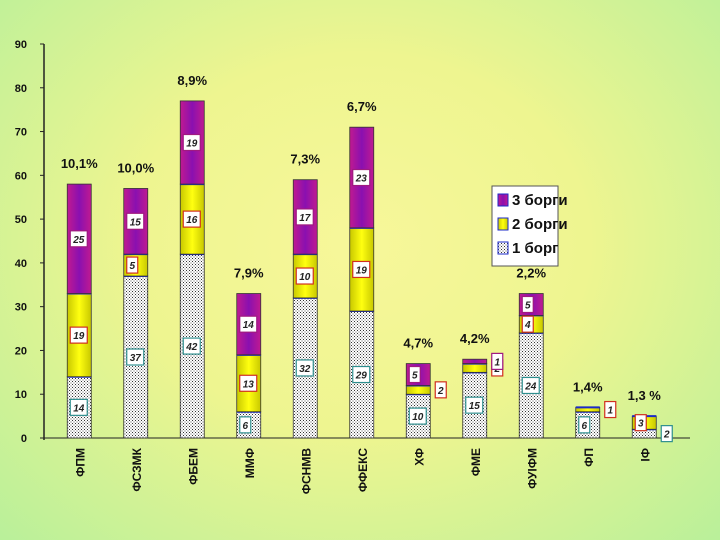  What do you see at coordinates (535, 248) in the screenshot?
I see `legend-label: 1 борг` at bounding box center [535, 248].